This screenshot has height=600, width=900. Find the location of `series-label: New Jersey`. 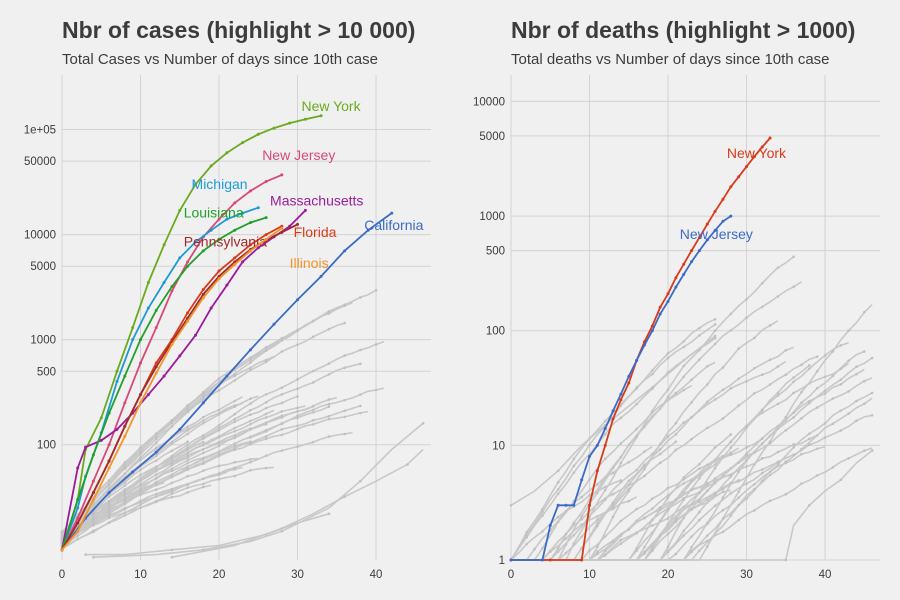

series-label: New Jersey is located at coordinates (716, 234).